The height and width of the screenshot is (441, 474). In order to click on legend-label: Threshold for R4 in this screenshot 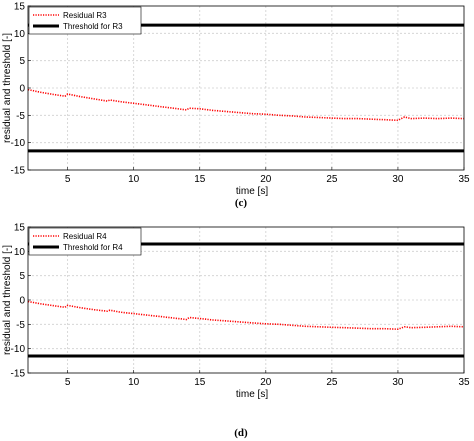, I will do `click(93, 247)`.